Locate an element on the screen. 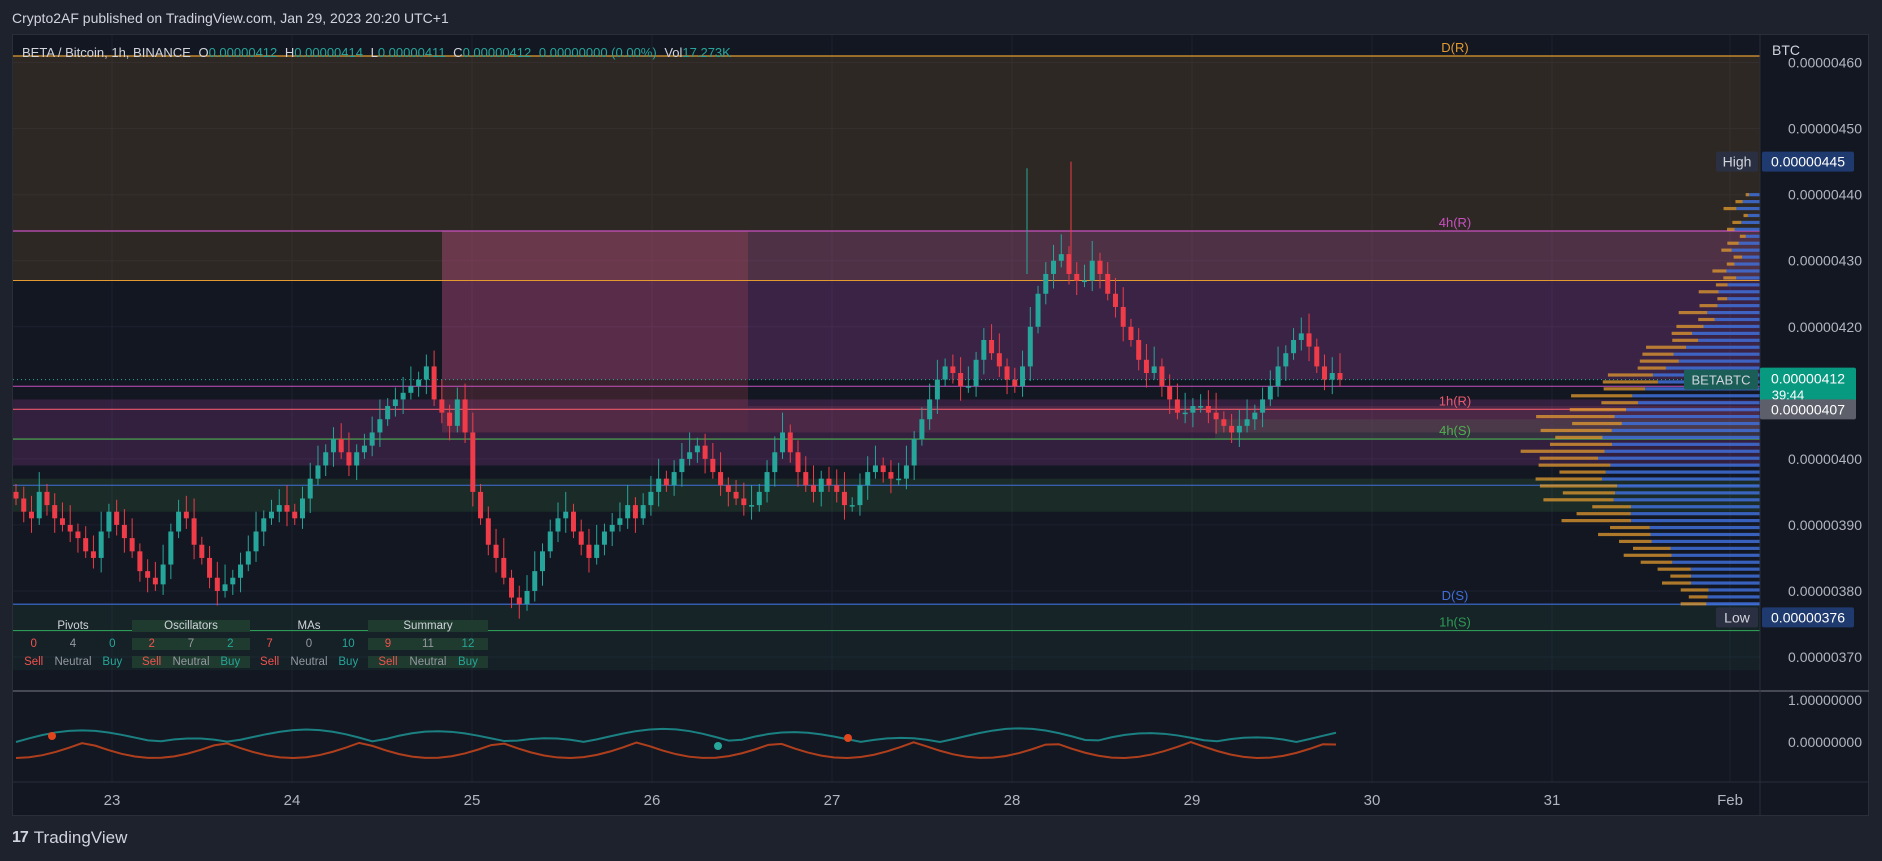  time-tick-label: 31 is located at coordinates (1552, 800).